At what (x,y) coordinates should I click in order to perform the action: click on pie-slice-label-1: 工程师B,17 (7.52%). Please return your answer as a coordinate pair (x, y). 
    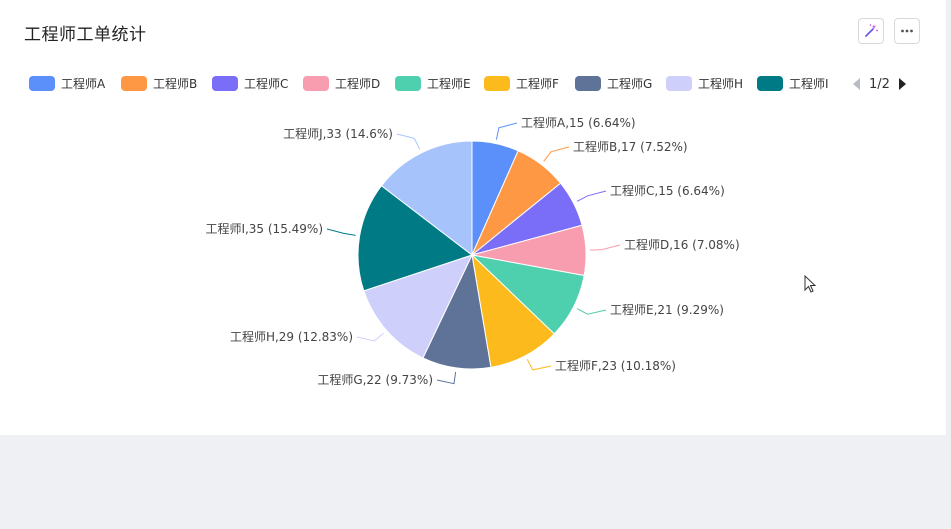
    Looking at the image, I should click on (630, 146).